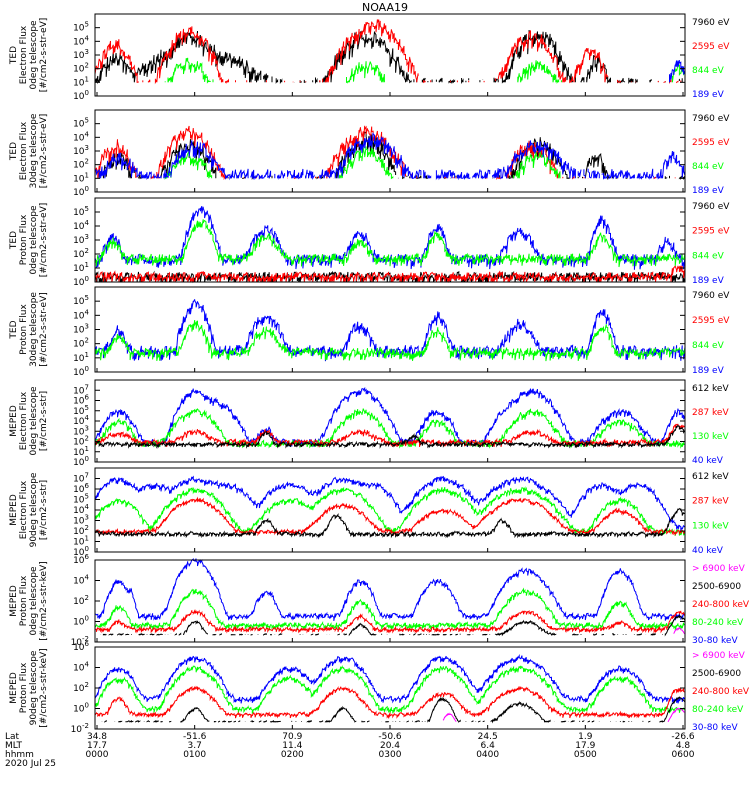 The width and height of the screenshot is (750, 804). I want to click on x-row-label: MLT, so click(14, 746).